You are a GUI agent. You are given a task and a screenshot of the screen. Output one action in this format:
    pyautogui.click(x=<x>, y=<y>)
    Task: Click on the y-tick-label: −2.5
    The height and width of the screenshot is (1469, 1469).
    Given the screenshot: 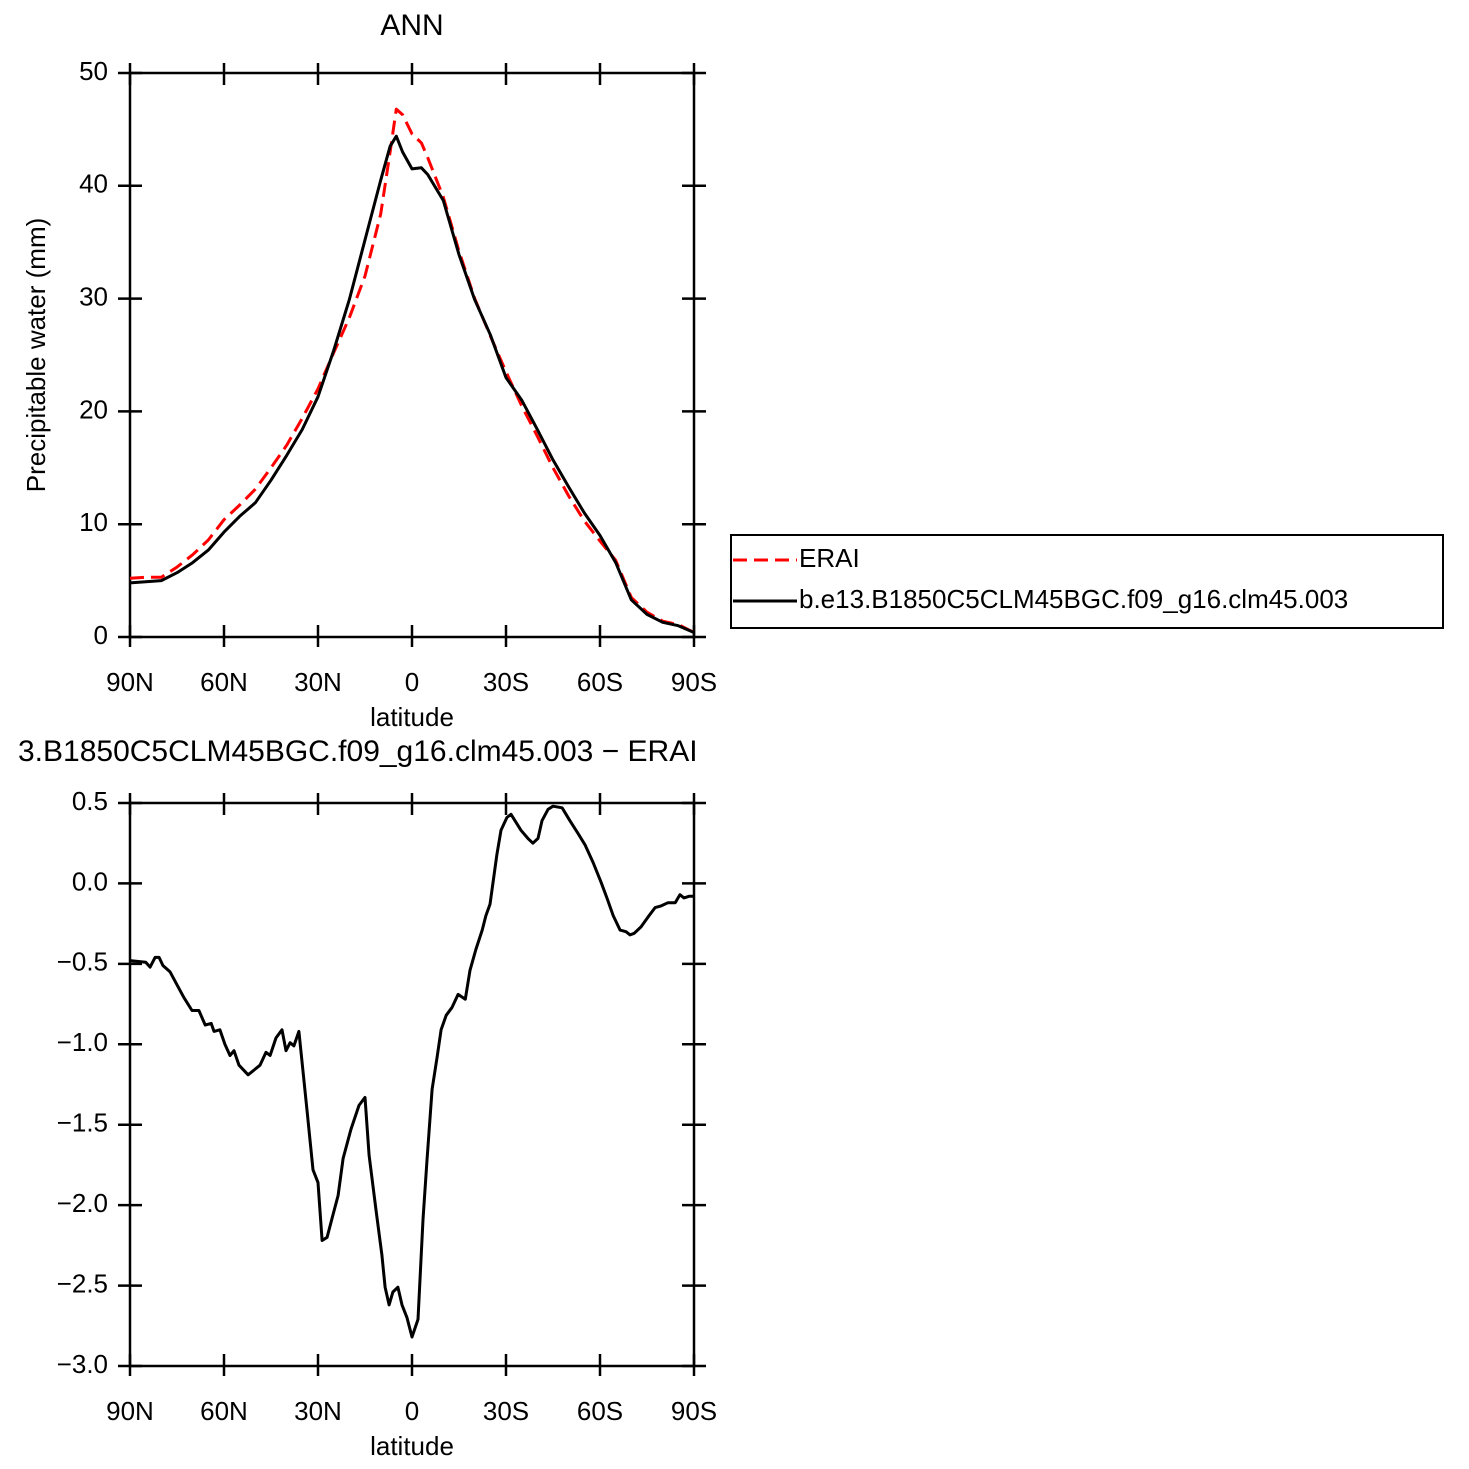 What is the action you would take?
    pyautogui.click(x=82, y=1283)
    